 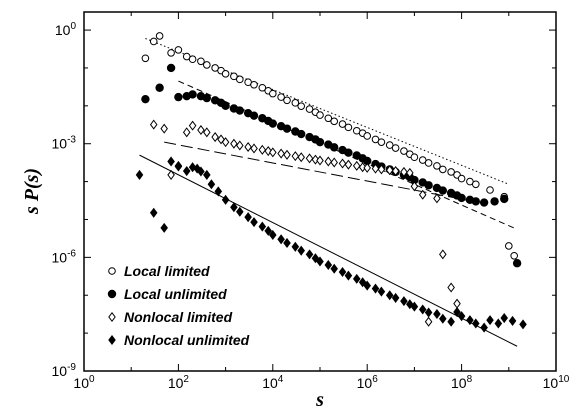 I want to click on x-tick-label: 102, so click(x=179, y=382).